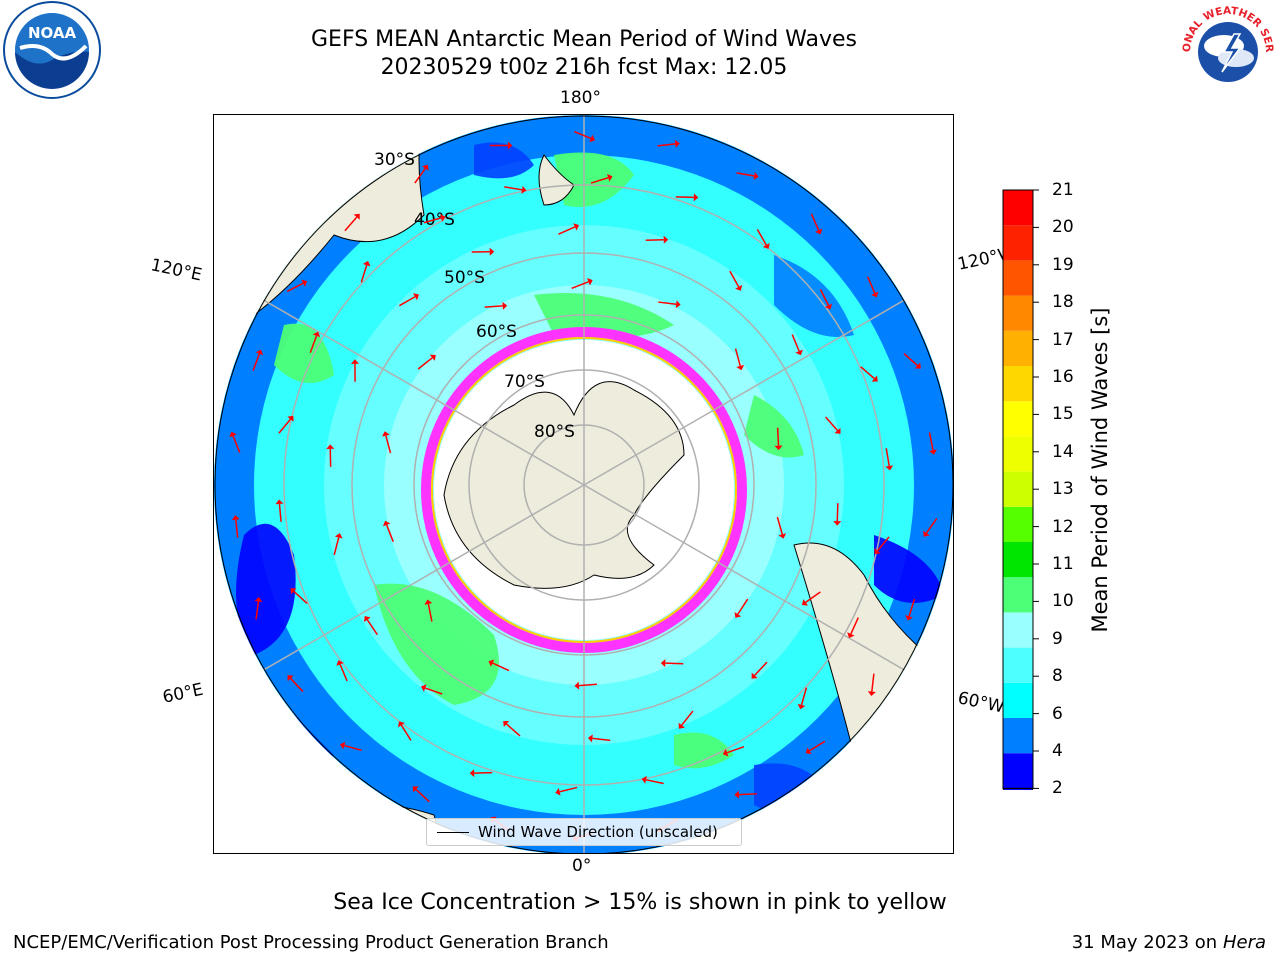  What do you see at coordinates (1225, 49) in the screenshot?
I see `nws-logo-icon: NATIONAL WEATHER SERVICE` at bounding box center [1225, 49].